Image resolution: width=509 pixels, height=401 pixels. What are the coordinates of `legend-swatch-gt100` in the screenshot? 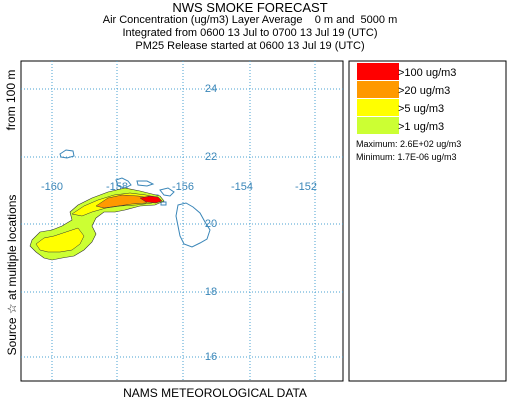 It's located at (378, 71).